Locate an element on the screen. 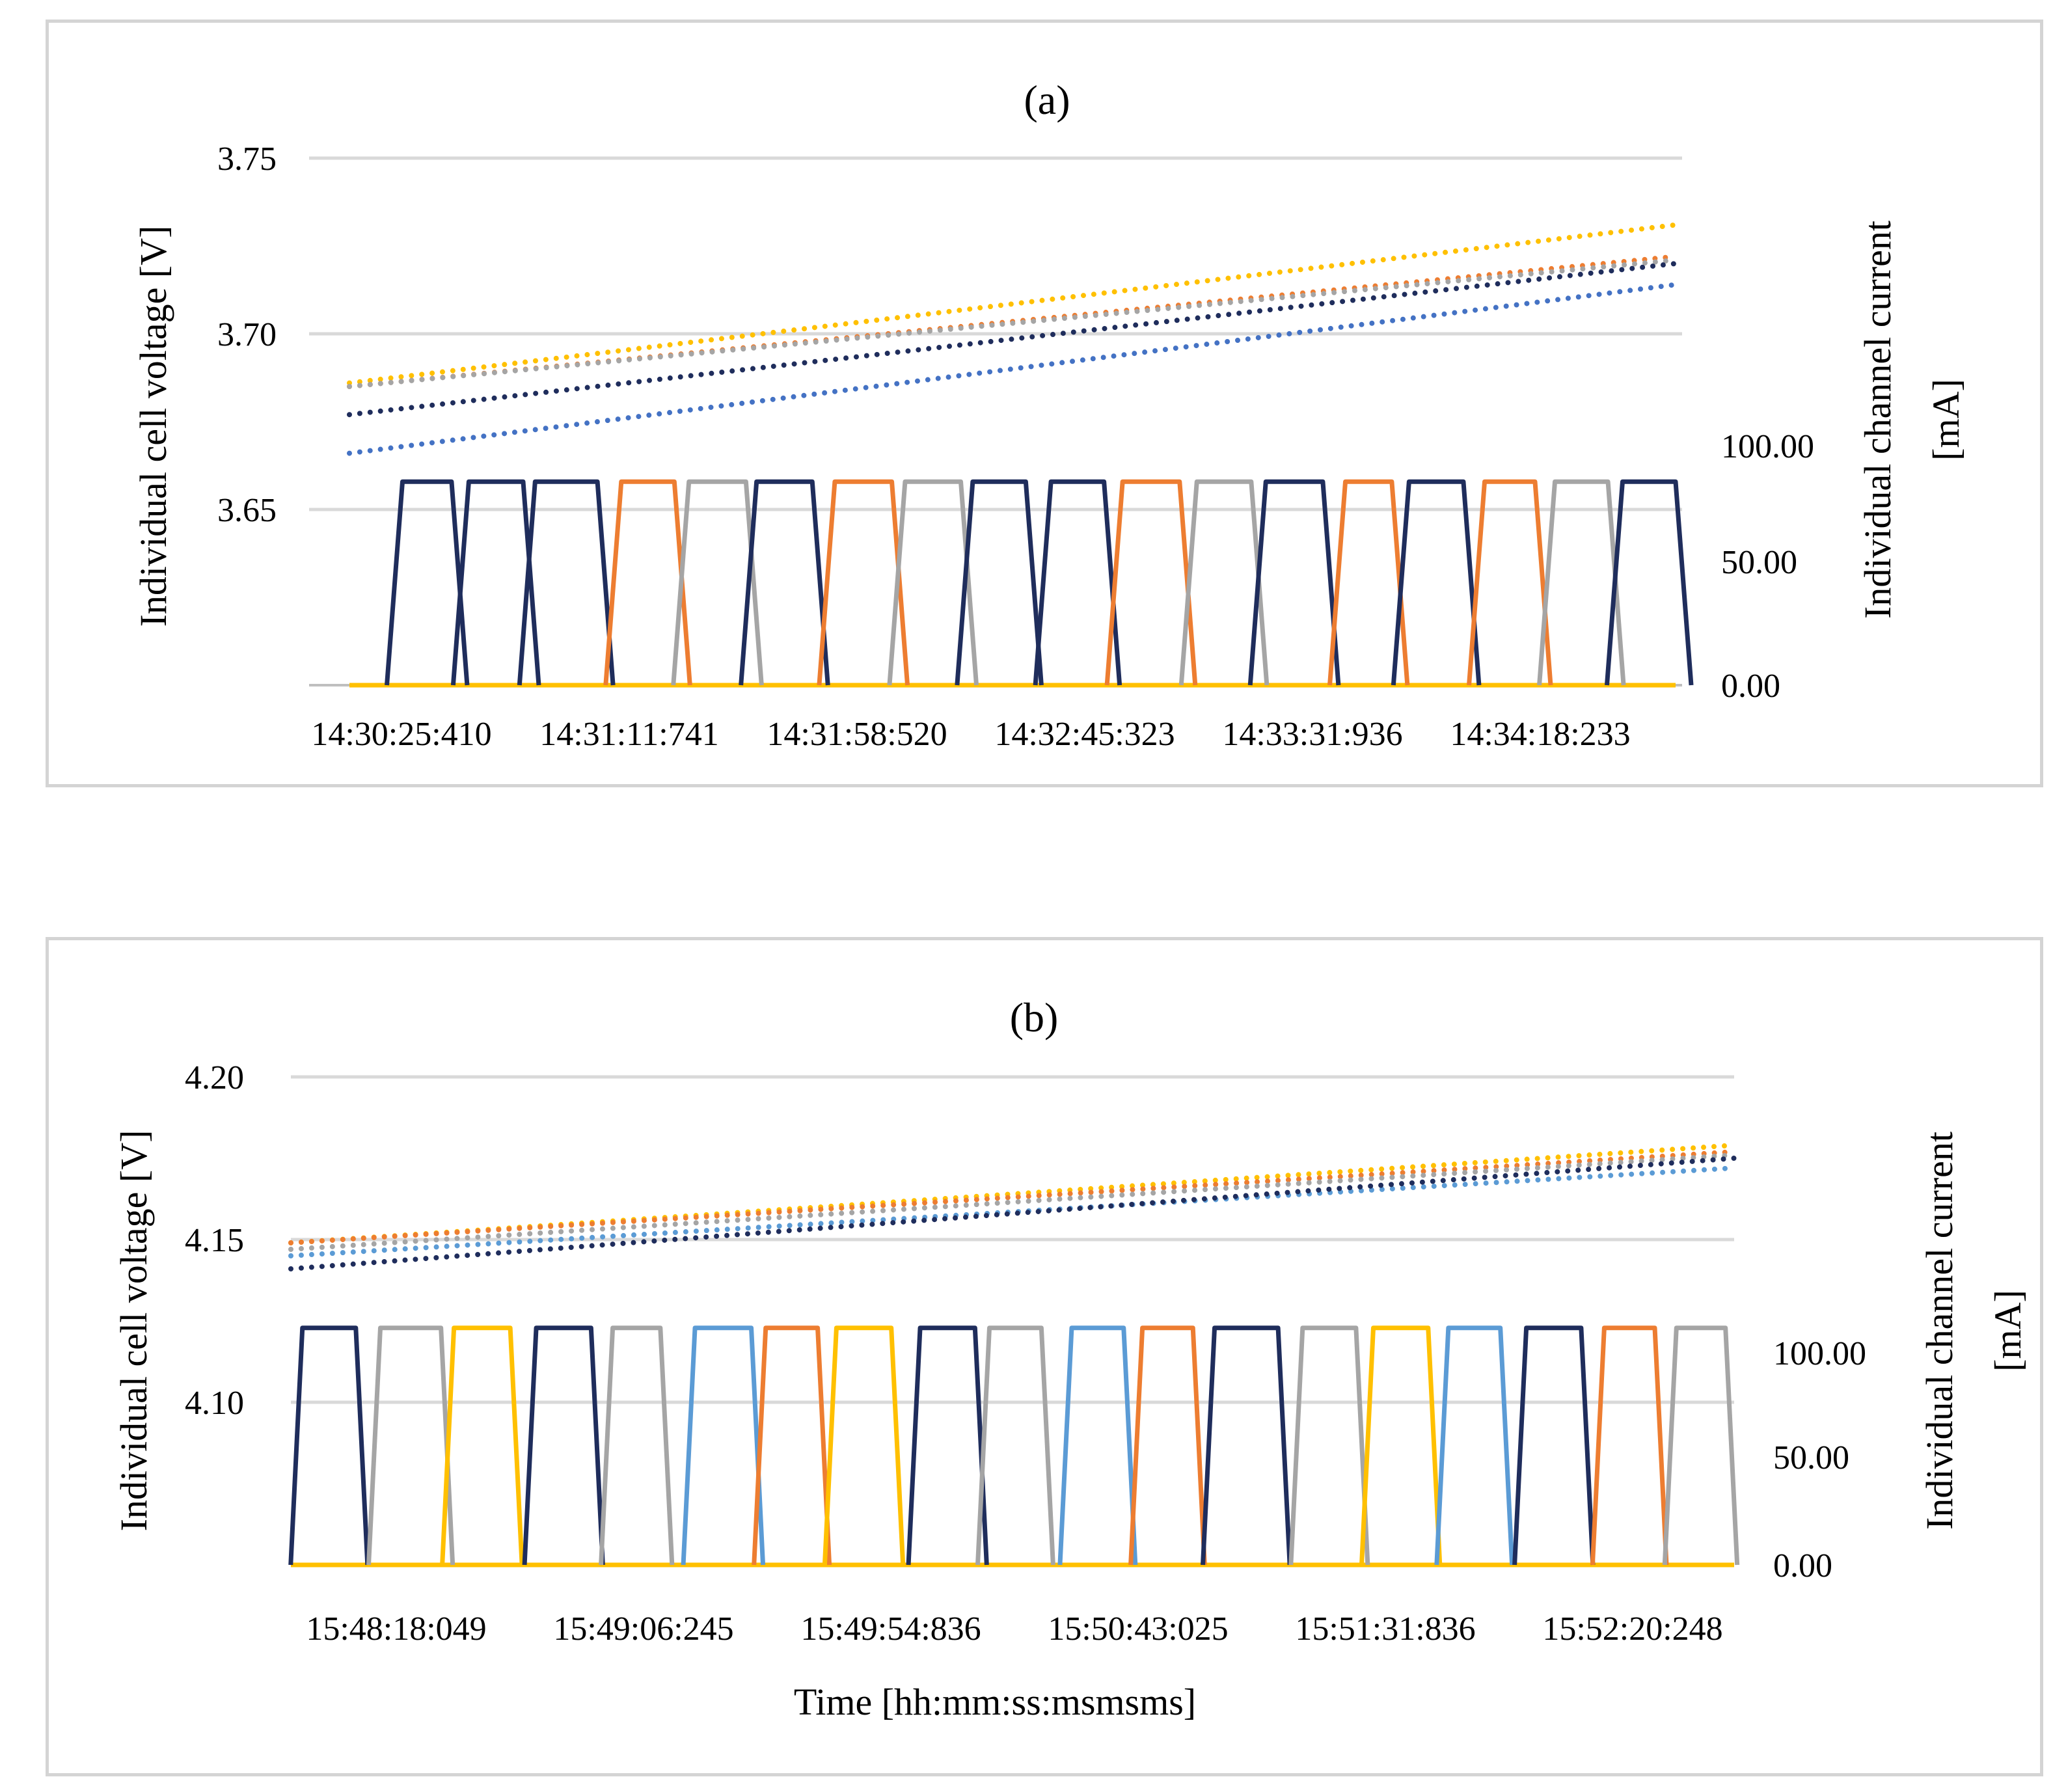  chart-b-y2-tick-label: 100.00 is located at coordinates (1819, 1353).